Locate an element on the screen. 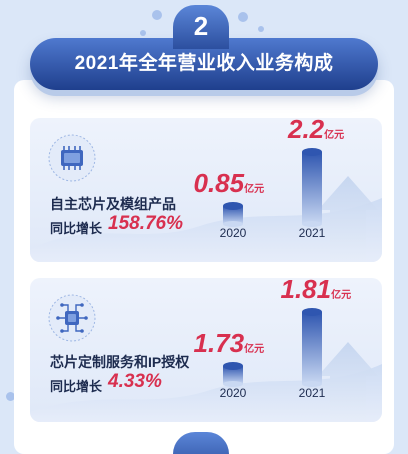  category-name: 芯片定制服务和IP授权 is located at coordinates (120, 362).